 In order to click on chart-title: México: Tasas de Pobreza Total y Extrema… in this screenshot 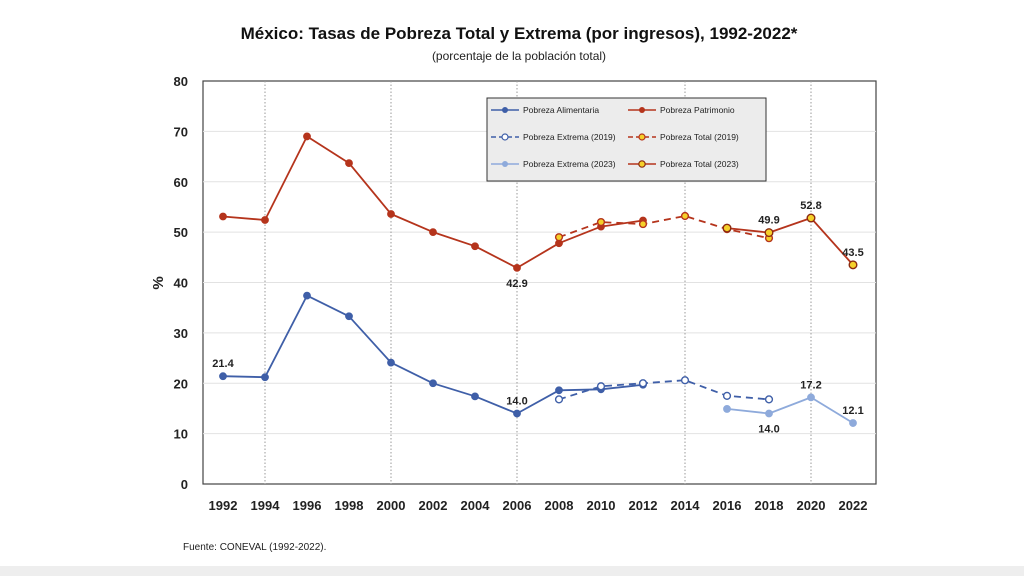, I will do `click(519, 33)`.